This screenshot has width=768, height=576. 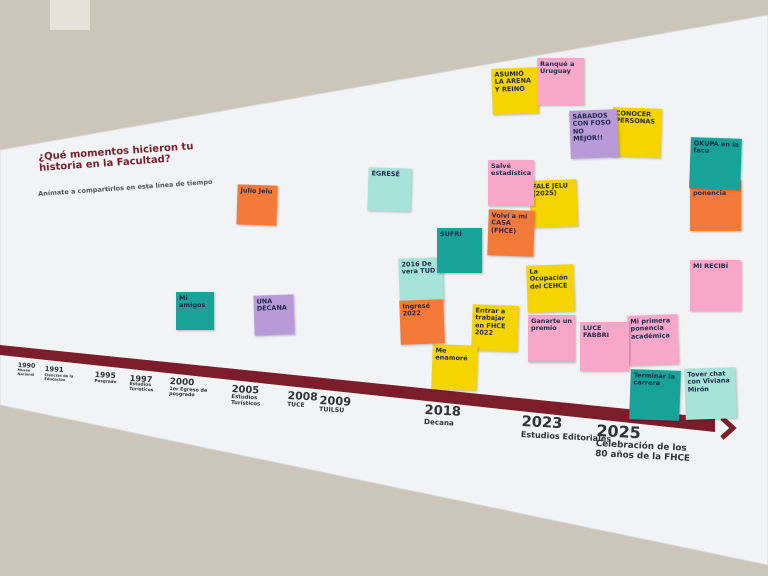 I want to click on timeline-item: 2000 1er Egreso de posgrado, so click(x=194, y=388).